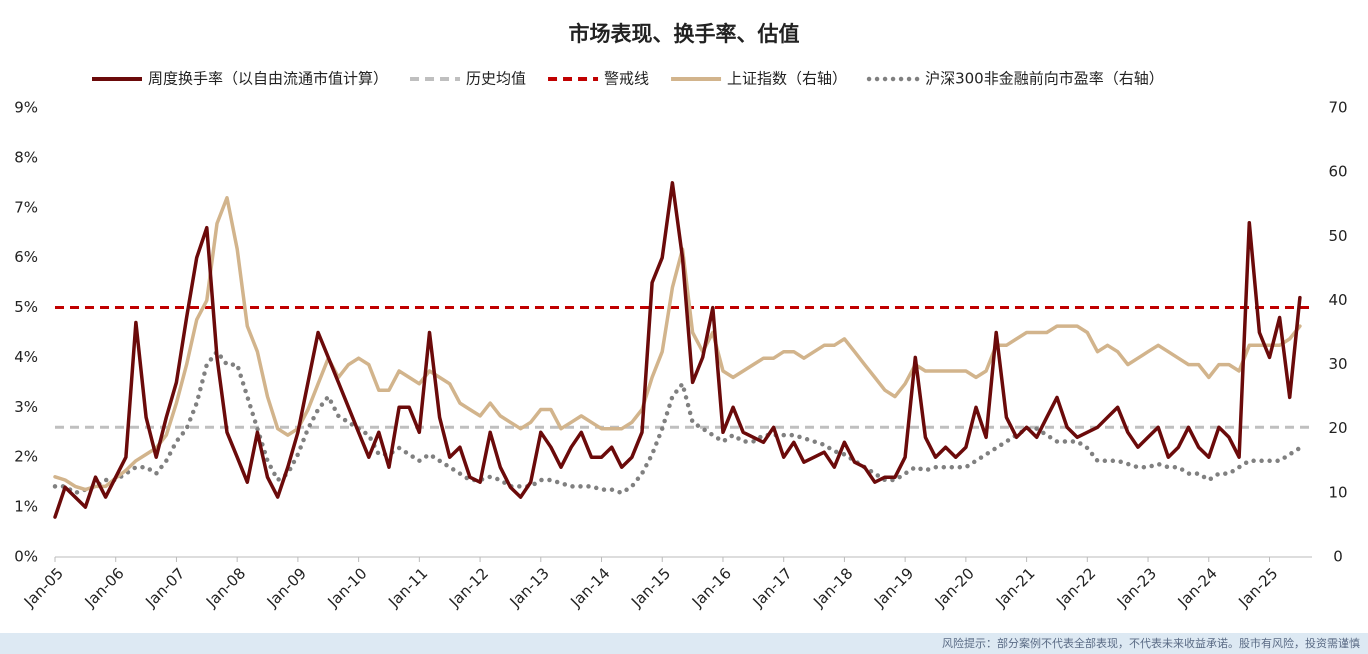 This screenshot has width=1368, height=654. I want to click on x-tick-label: Jan-11, so click(407, 587).